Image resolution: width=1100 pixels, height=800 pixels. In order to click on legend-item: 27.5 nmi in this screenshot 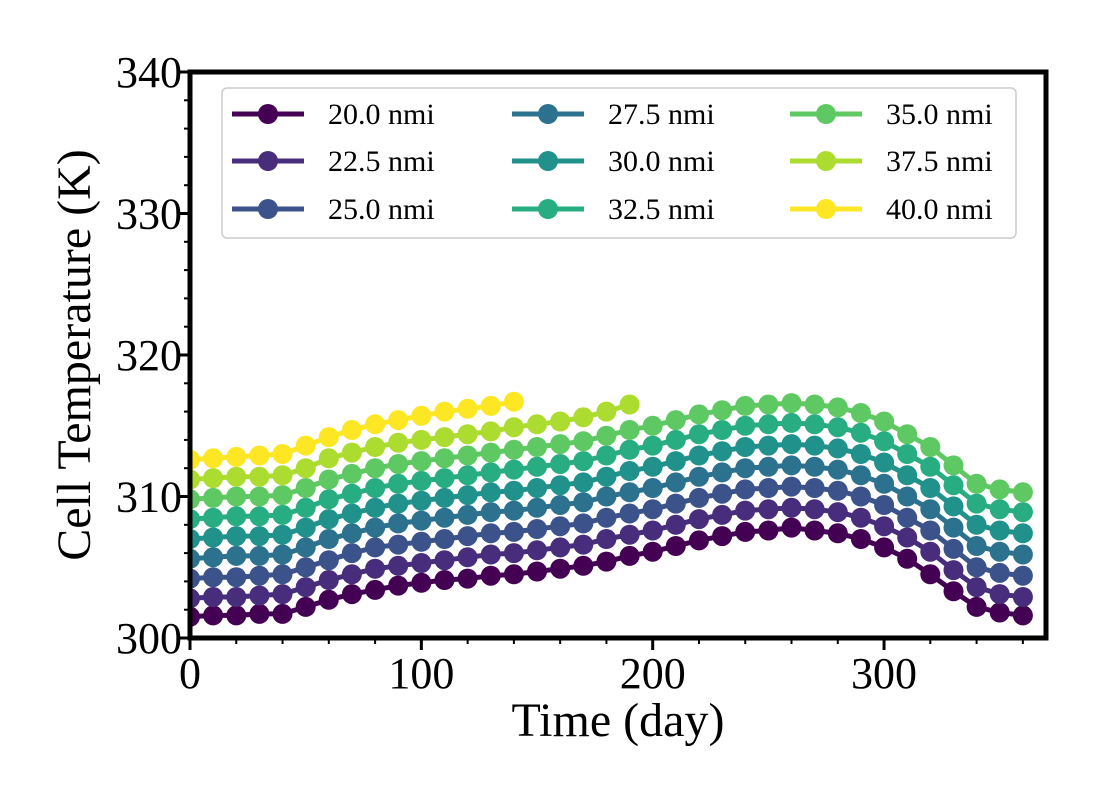, I will do `click(613, 114)`.